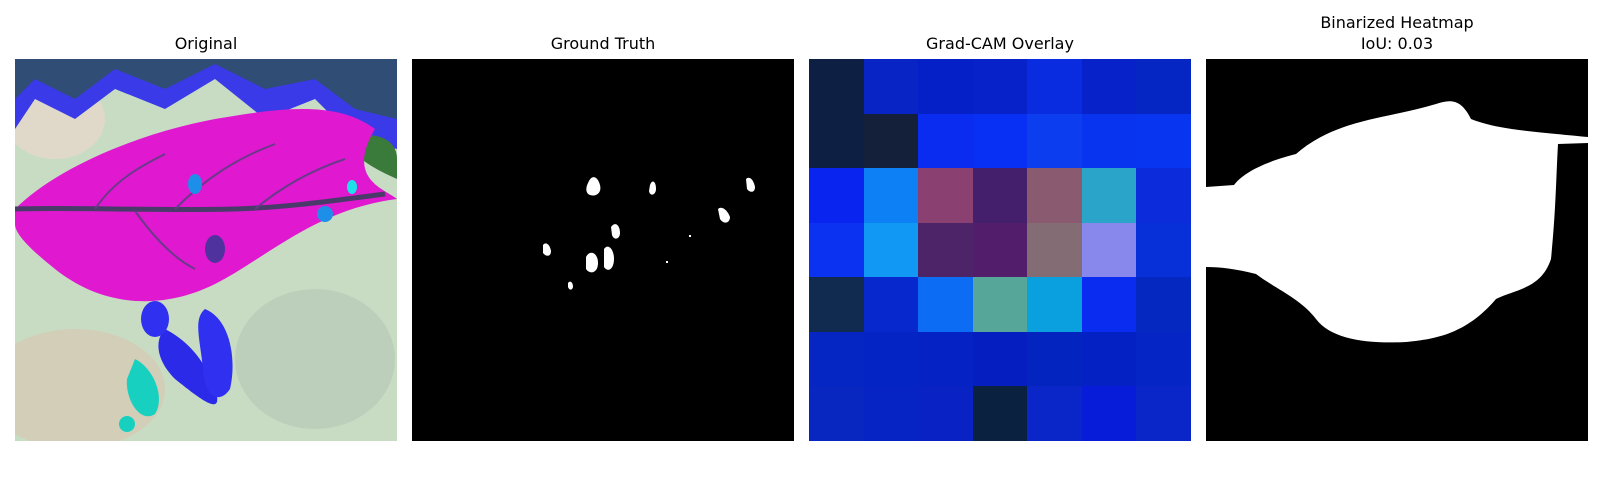 The height and width of the screenshot is (500, 1600). Describe the element at coordinates (206, 44) in the screenshot. I see `original-title: Original` at that location.